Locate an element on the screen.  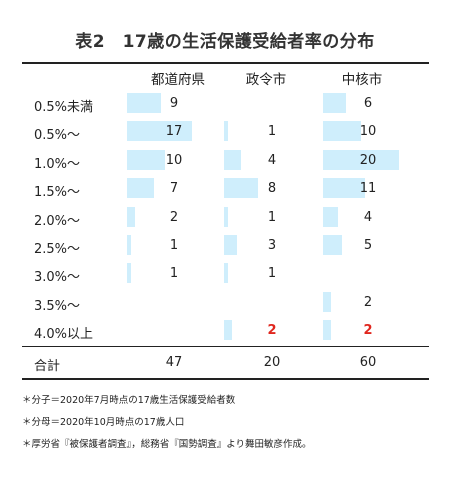
total-prefectures: 47 is located at coordinates (174, 362).